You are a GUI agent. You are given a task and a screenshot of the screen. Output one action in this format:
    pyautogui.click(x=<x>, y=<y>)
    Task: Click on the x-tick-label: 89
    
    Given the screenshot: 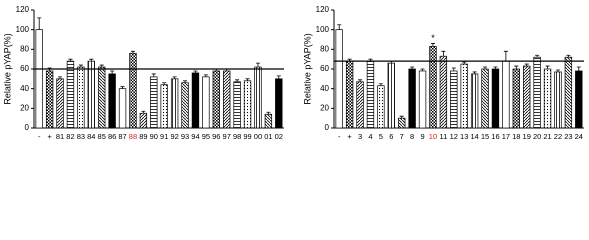 What is the action you would take?
    pyautogui.click(x=143, y=136)
    